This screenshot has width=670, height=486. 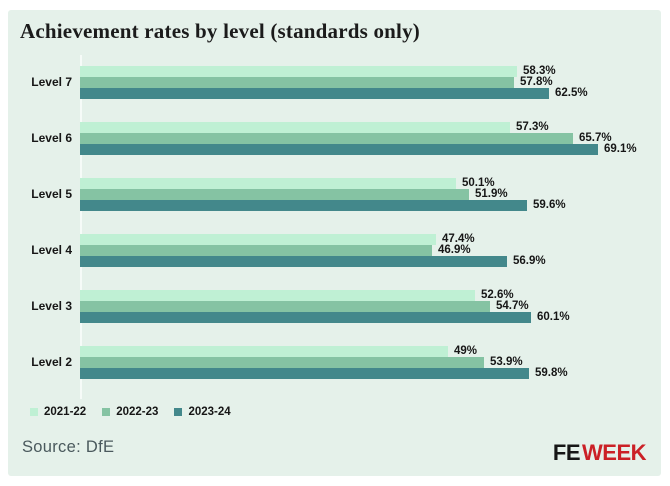 I want to click on bar-value-label: 60.1%, so click(x=553, y=317).